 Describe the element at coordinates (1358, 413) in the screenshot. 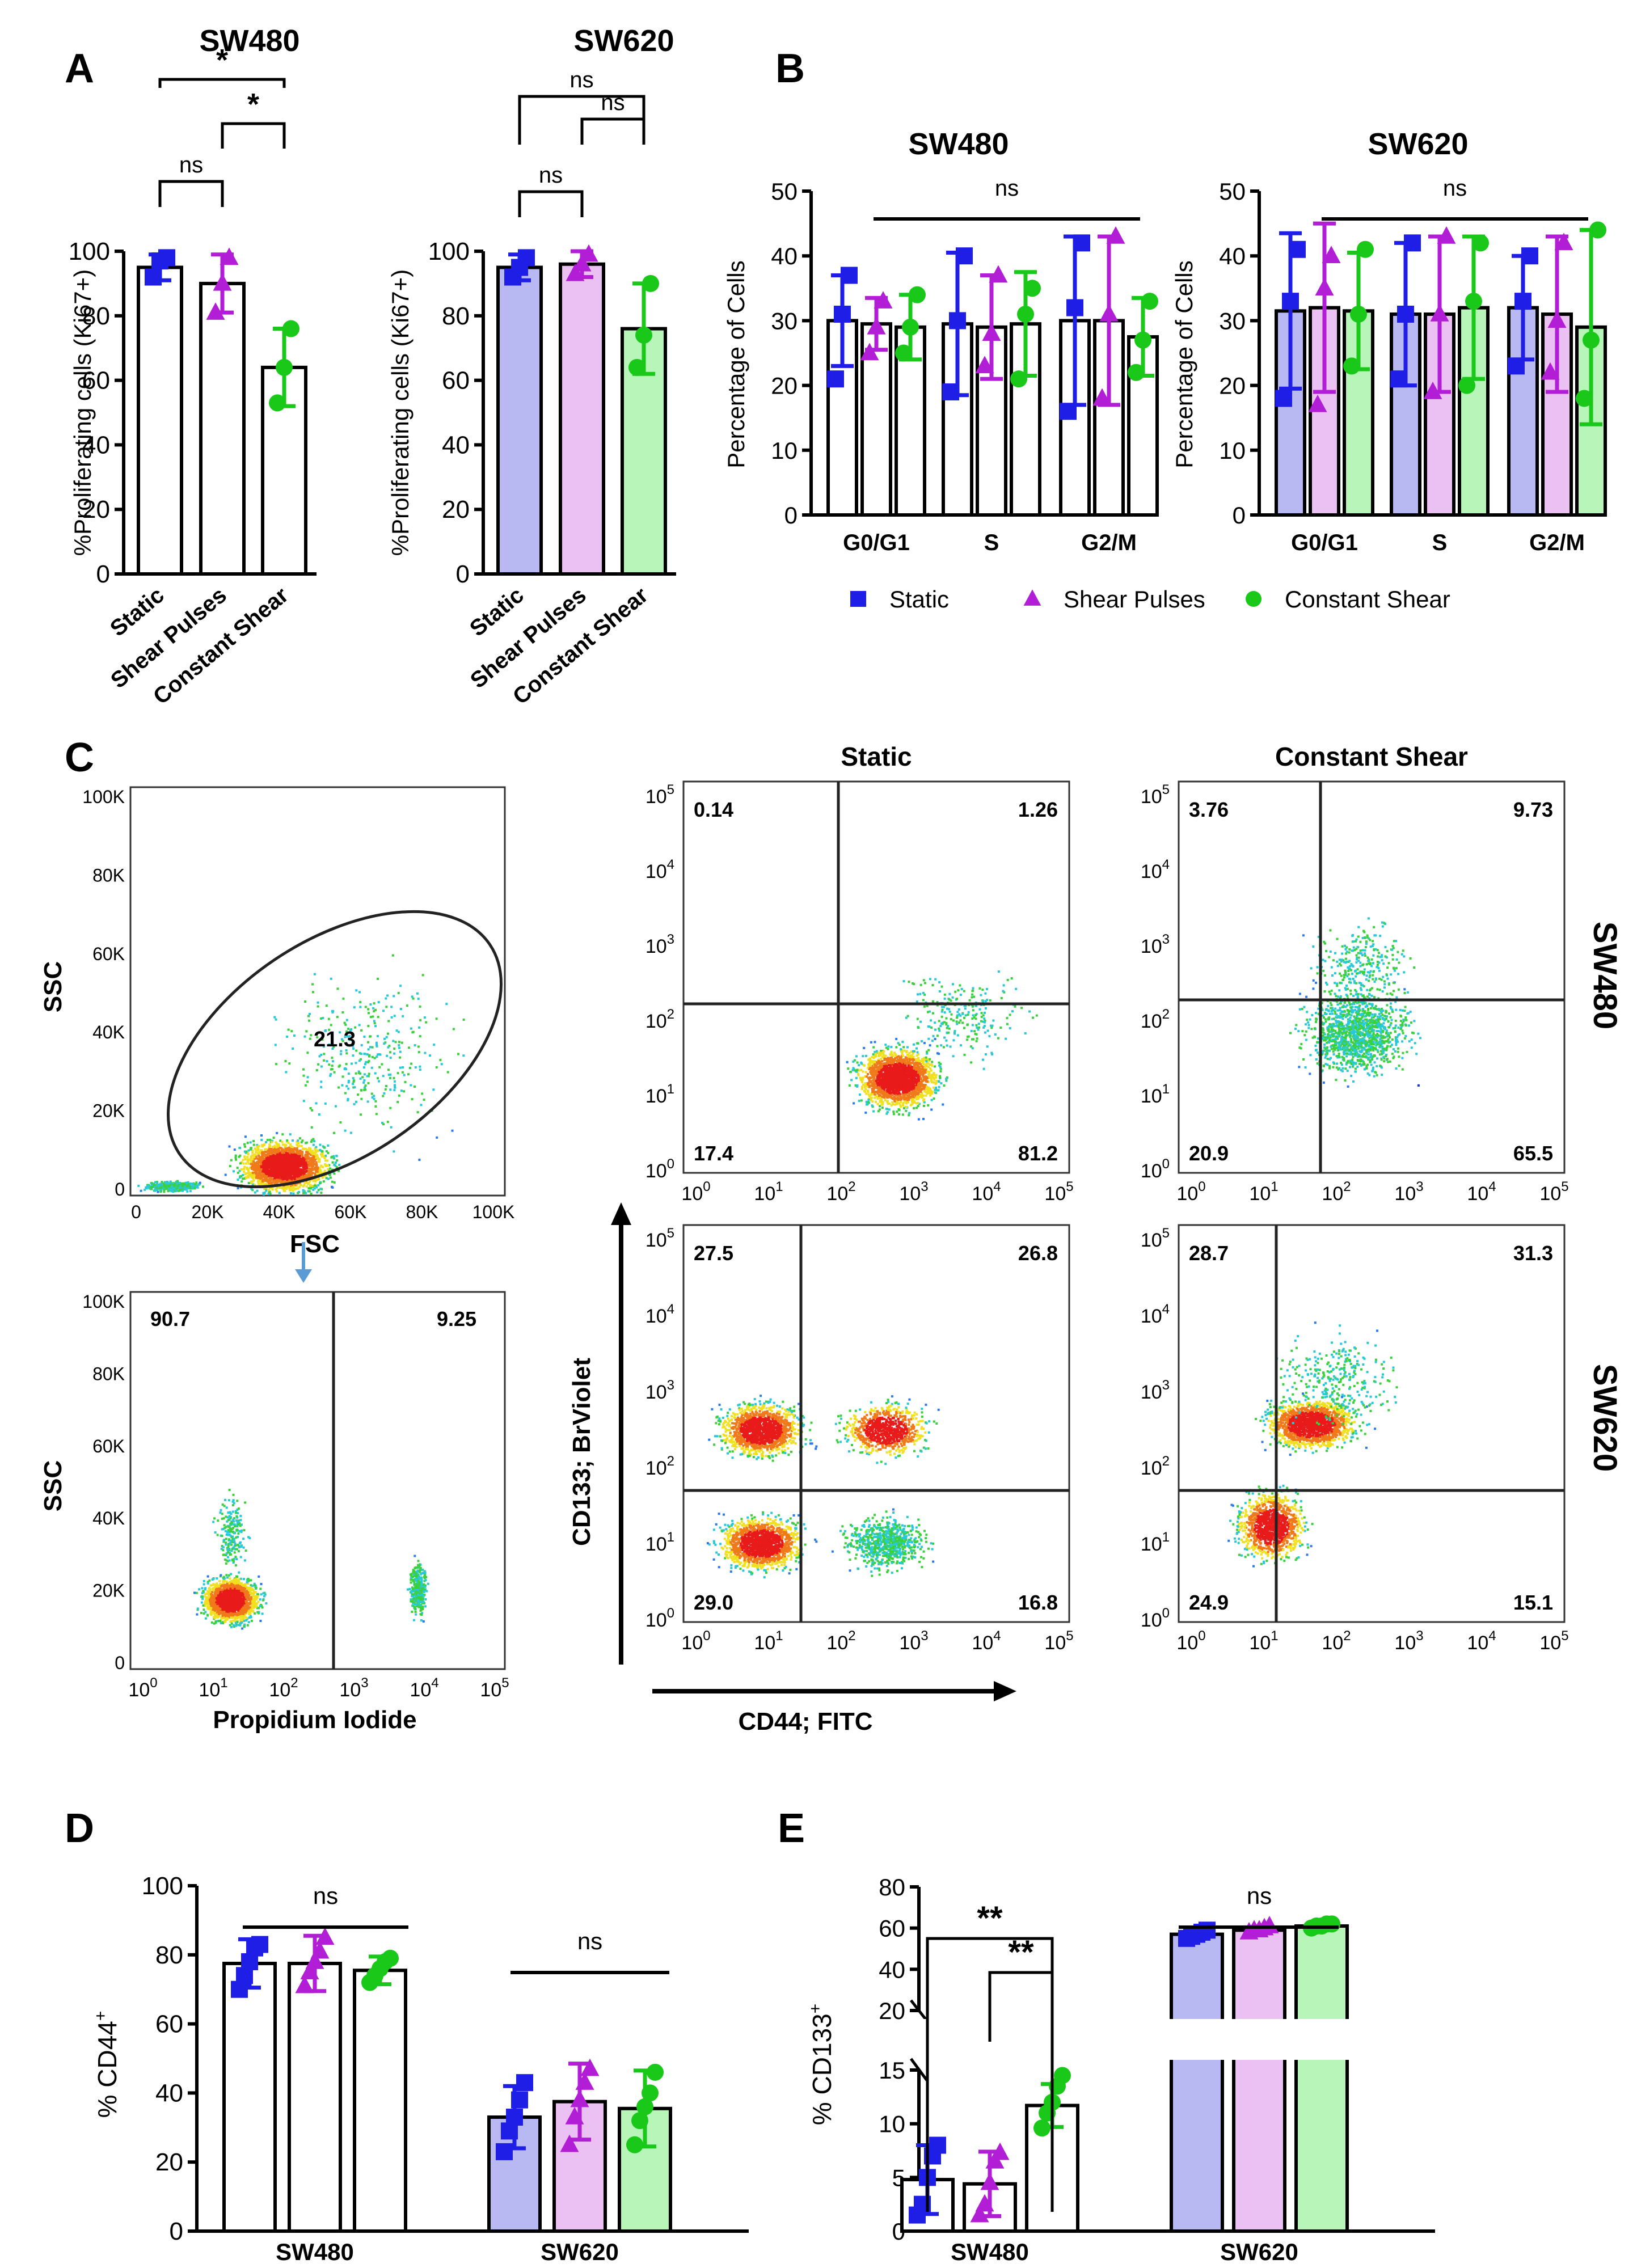

I see `bar` at that location.